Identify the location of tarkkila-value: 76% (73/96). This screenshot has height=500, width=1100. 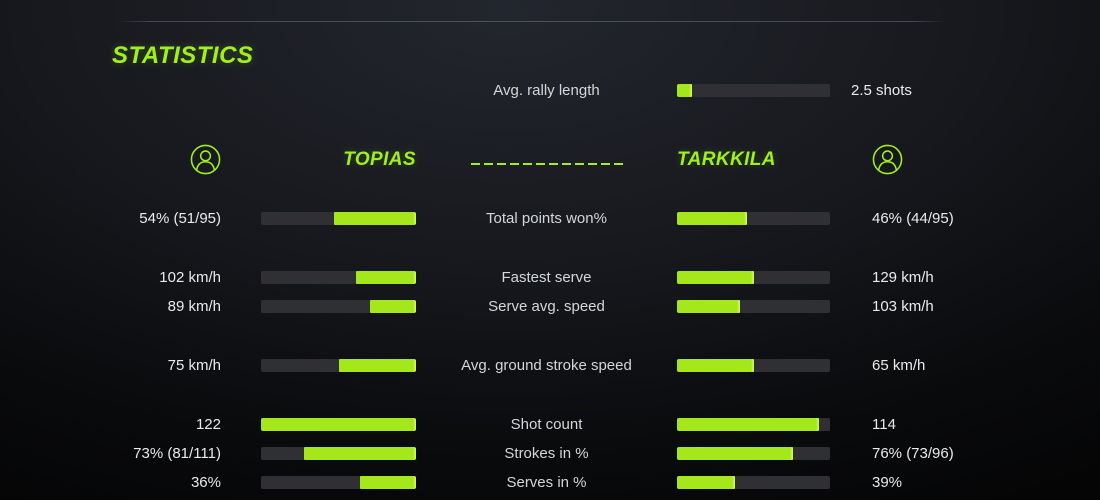
(913, 453).